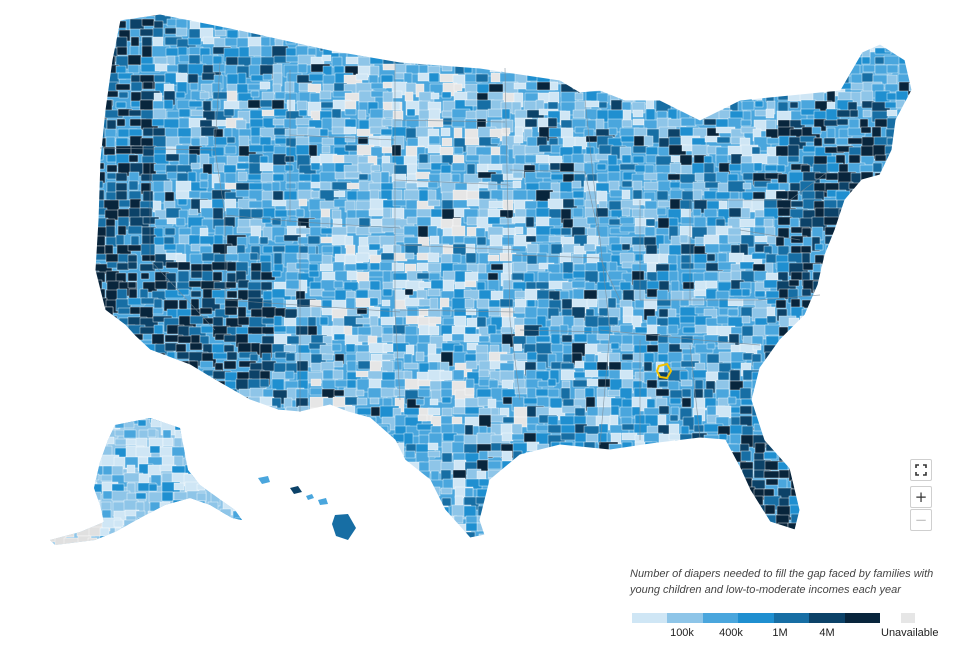 Image resolution: width=967 pixels, height=659 pixels. Describe the element at coordinates (921, 520) in the screenshot. I see `zoom-out-button: −` at that location.